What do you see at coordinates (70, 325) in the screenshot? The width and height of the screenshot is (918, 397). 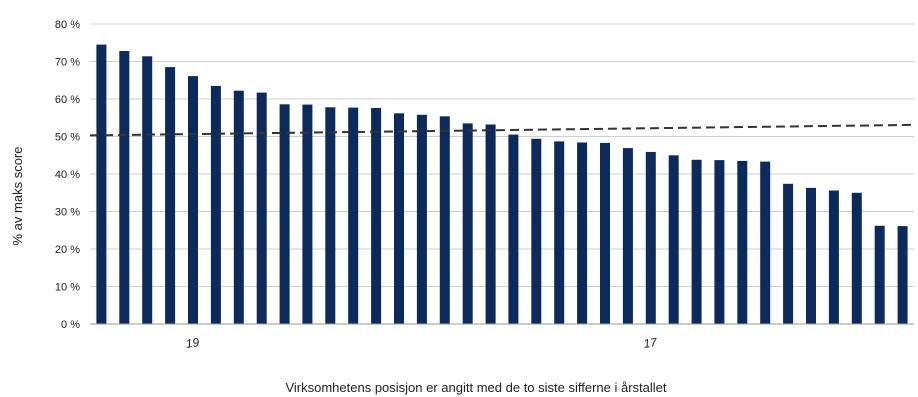 I see `y-tick-label: 0 %` at bounding box center [70, 325].